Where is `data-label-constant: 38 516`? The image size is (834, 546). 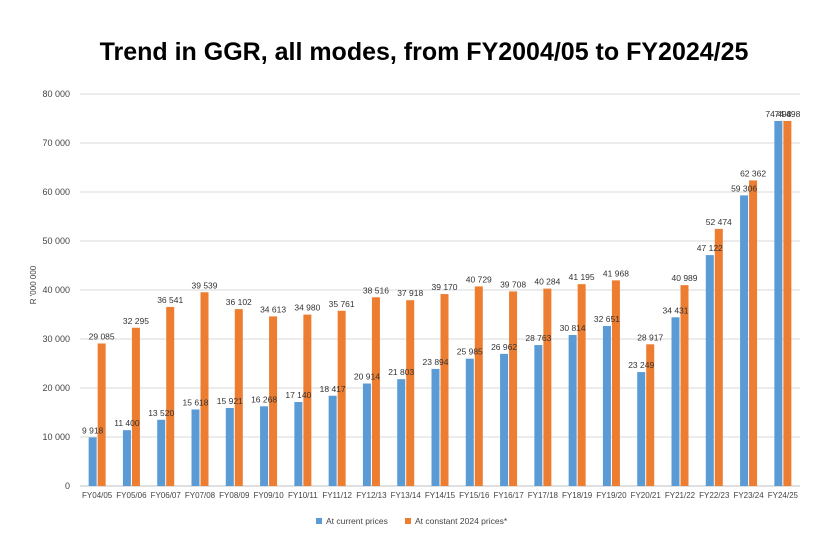
data-label-constant: 38 516 is located at coordinates (376, 290).